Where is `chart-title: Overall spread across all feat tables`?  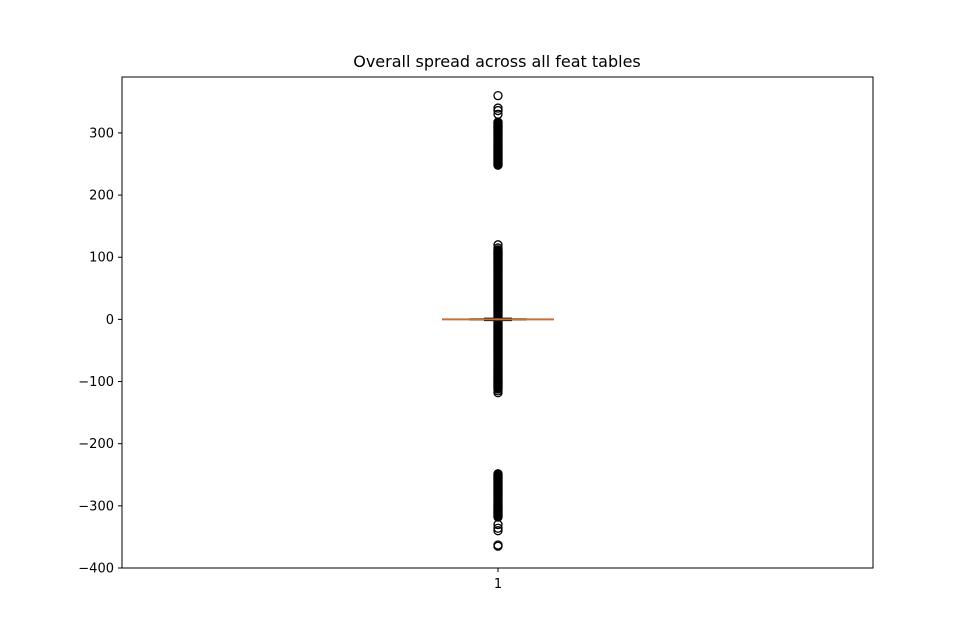 chart-title: Overall spread across all feat tables is located at coordinates (497, 61).